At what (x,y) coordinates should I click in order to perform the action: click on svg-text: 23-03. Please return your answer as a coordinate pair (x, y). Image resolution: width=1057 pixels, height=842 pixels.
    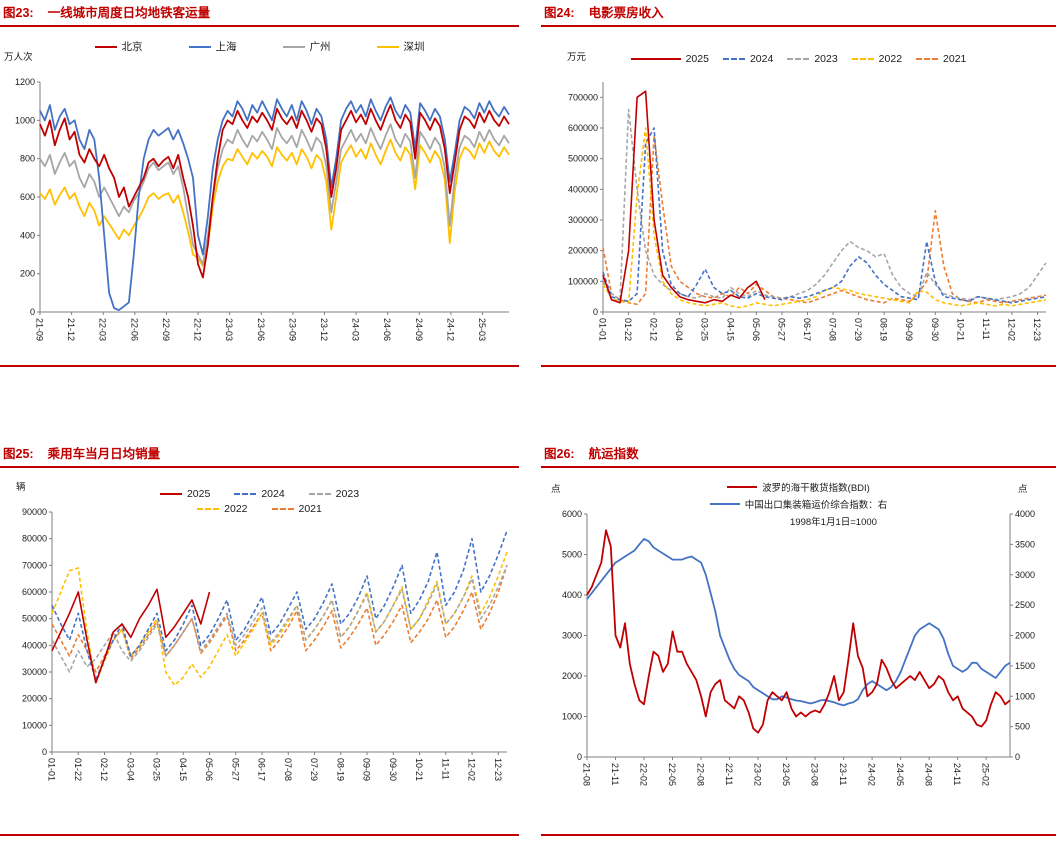
    Looking at the image, I should click on (229, 329).